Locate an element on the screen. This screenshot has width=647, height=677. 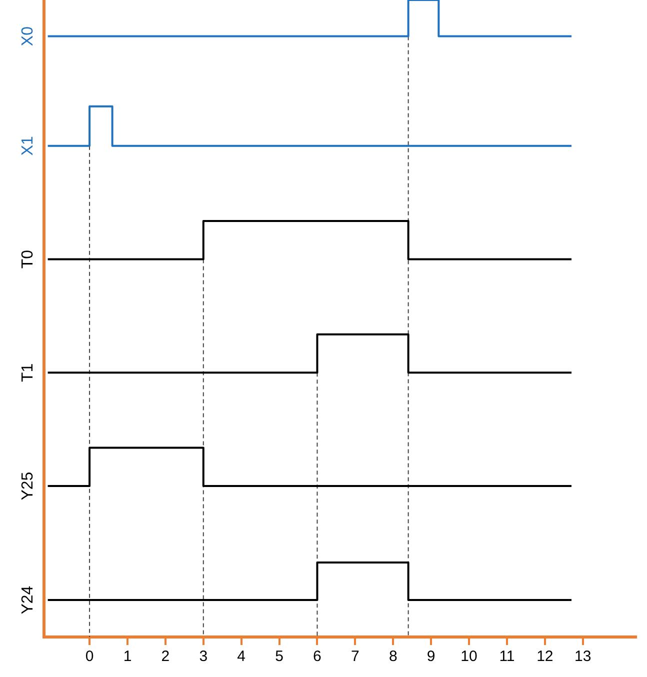
x-tick-label: 3 is located at coordinates (203, 657).